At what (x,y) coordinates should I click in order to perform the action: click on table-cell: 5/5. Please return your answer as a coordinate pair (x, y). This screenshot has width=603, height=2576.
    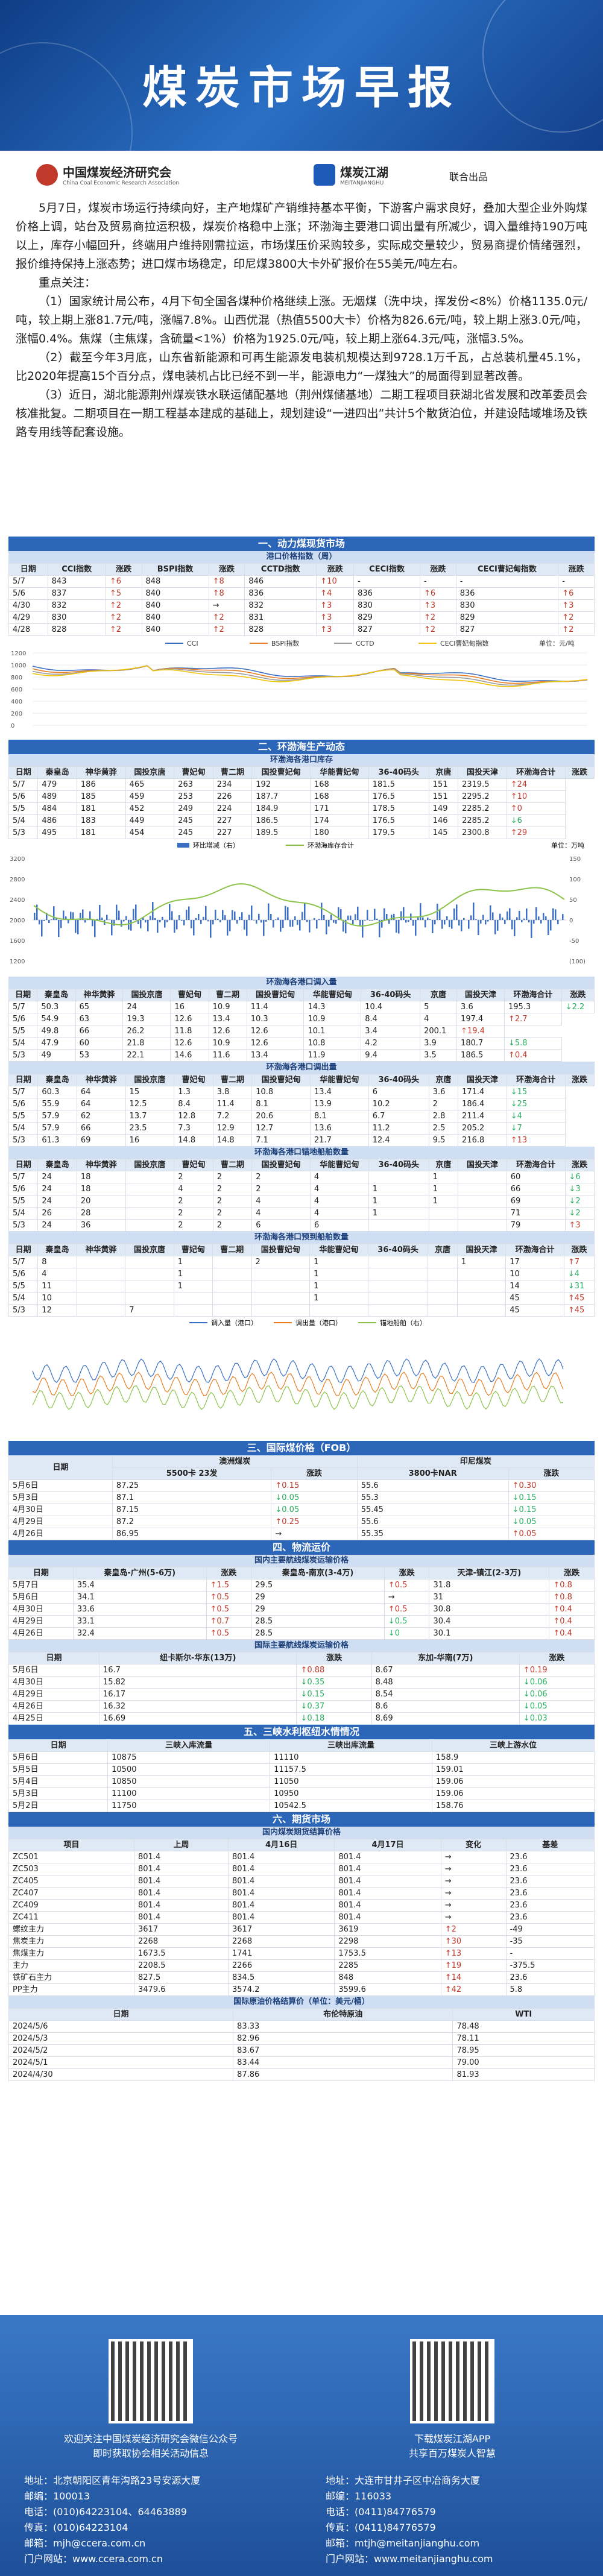
    Looking at the image, I should click on (23, 1116).